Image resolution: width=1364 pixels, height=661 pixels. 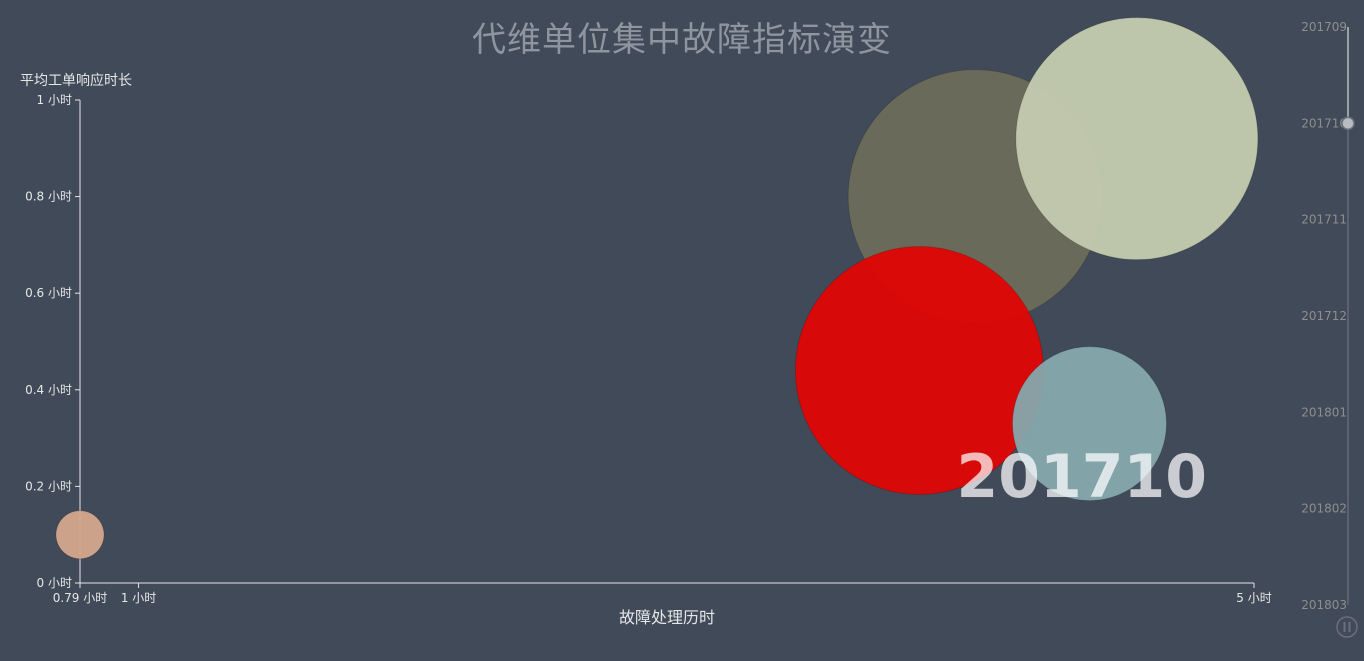 What do you see at coordinates (54, 100) in the screenshot?
I see `y-tick-label: 1 小时` at bounding box center [54, 100].